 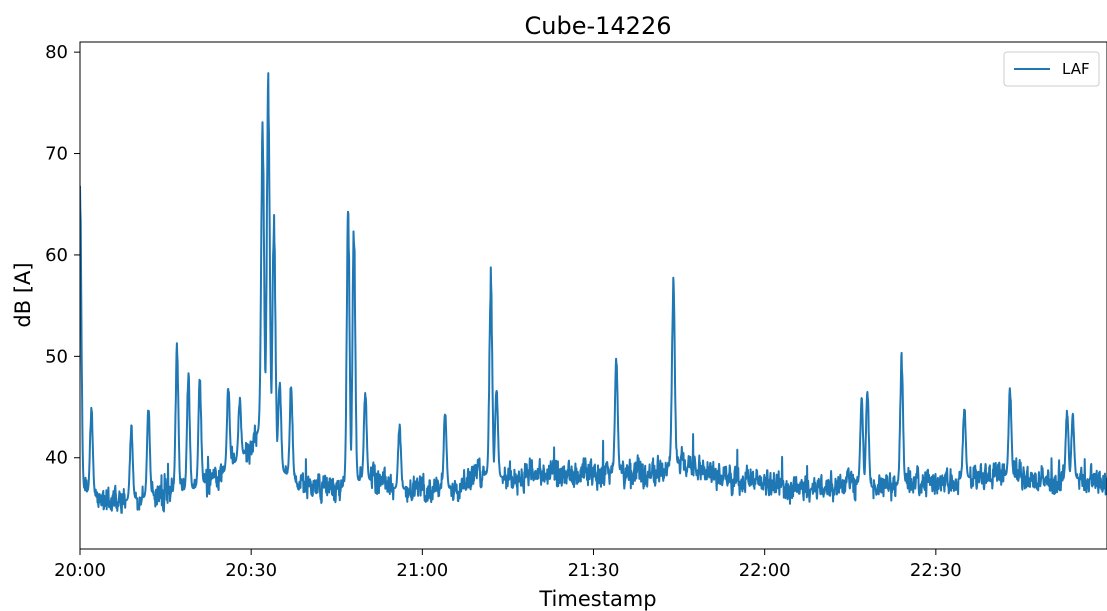 What do you see at coordinates (422, 570) in the screenshot?
I see `x-tick-label: 21:00` at bounding box center [422, 570].